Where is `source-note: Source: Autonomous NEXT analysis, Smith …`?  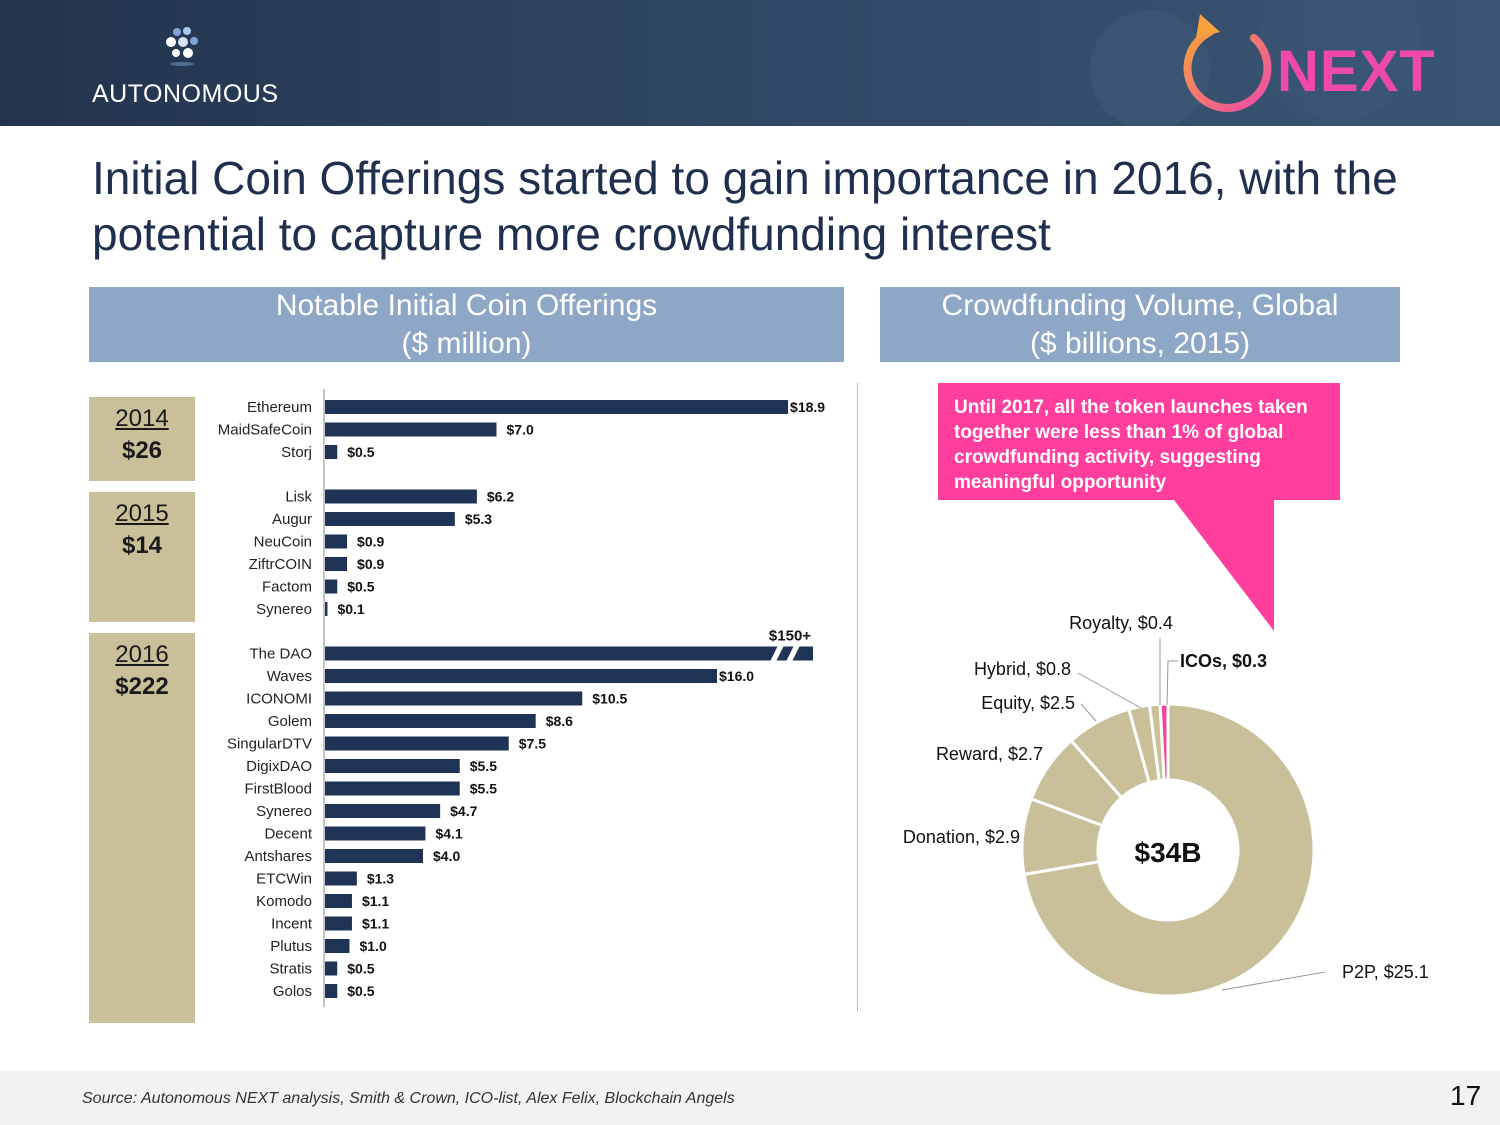 source-note: Source: Autonomous NEXT analysis, Smith … is located at coordinates (408, 1098).